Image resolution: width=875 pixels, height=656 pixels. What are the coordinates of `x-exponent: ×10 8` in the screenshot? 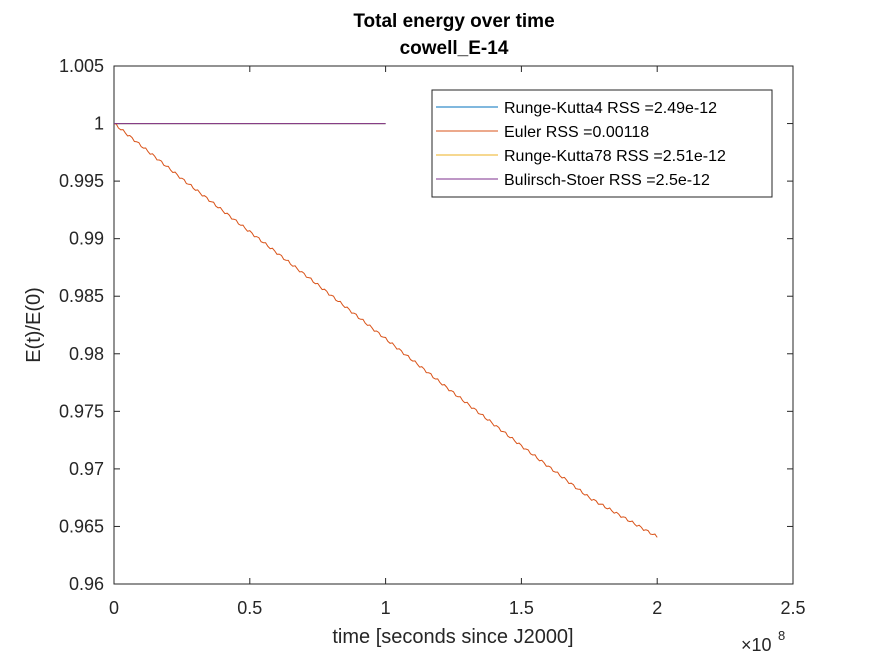 It's located at (763, 641).